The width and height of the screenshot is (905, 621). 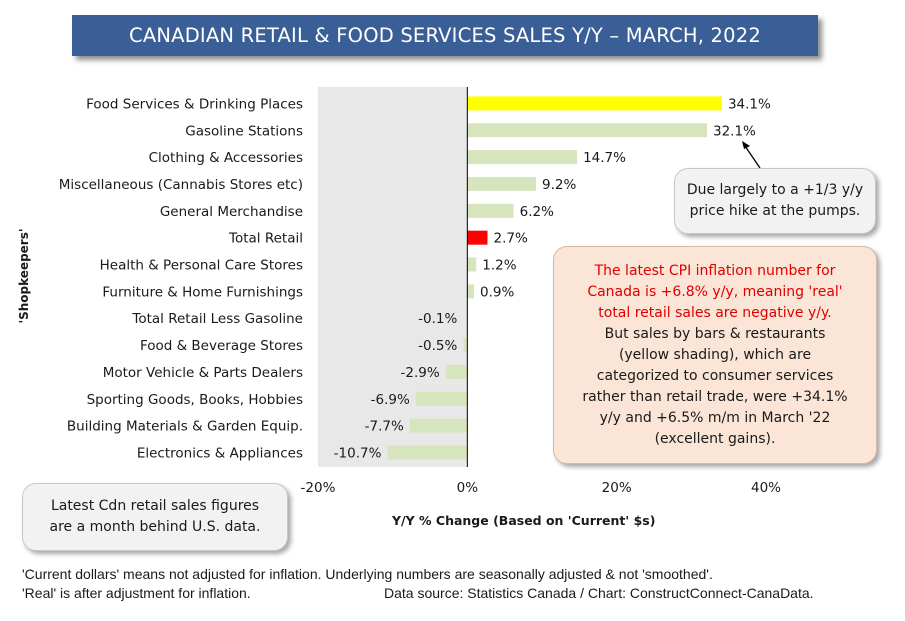 What do you see at coordinates (497, 292) in the screenshot?
I see `data-label: 0.9%` at bounding box center [497, 292].